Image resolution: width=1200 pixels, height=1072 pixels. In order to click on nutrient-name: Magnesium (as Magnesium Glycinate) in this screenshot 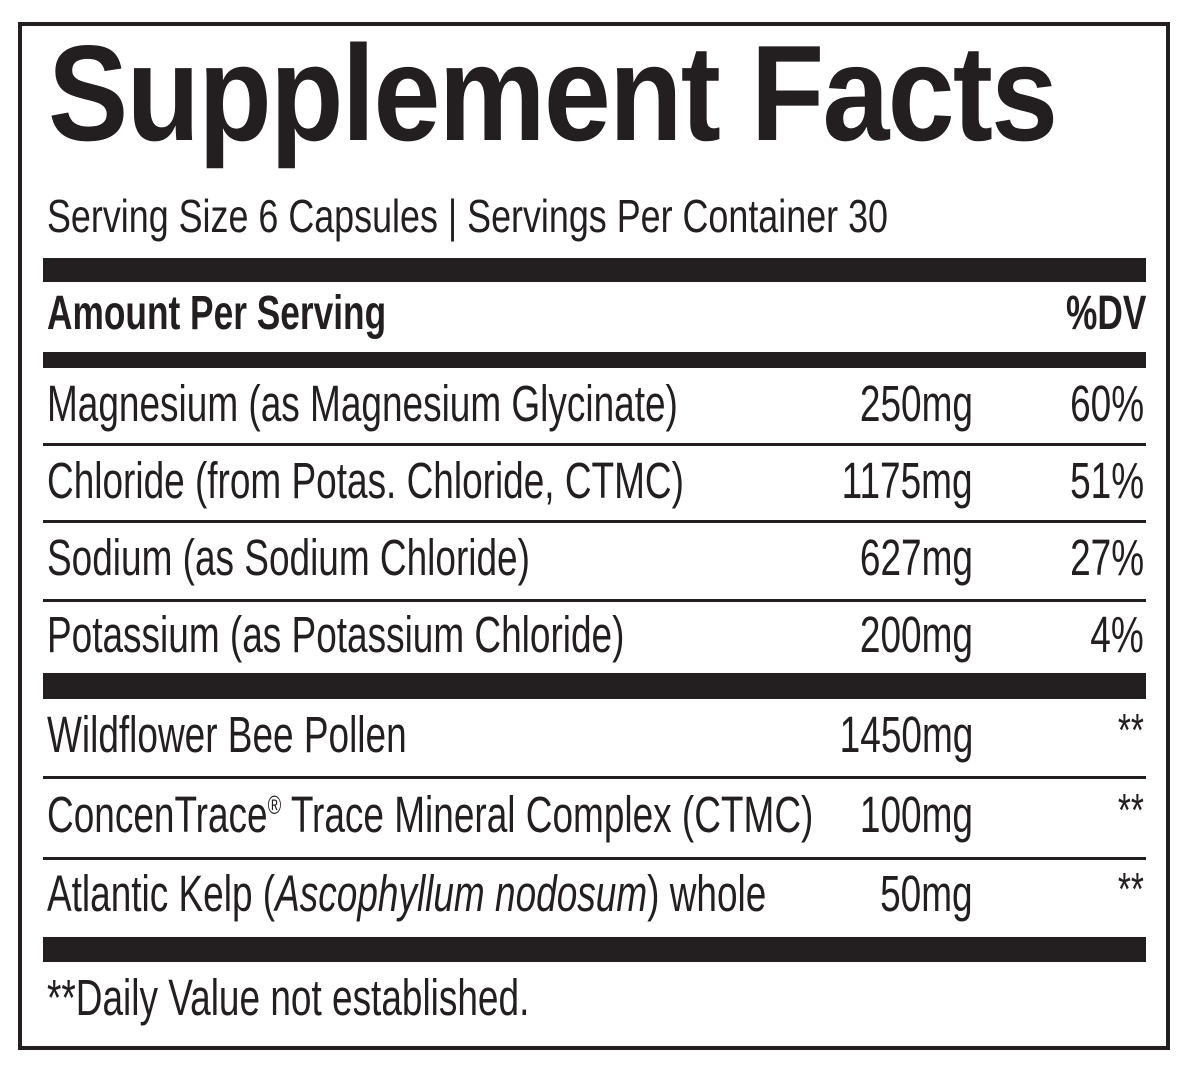, I will do `click(362, 403)`.